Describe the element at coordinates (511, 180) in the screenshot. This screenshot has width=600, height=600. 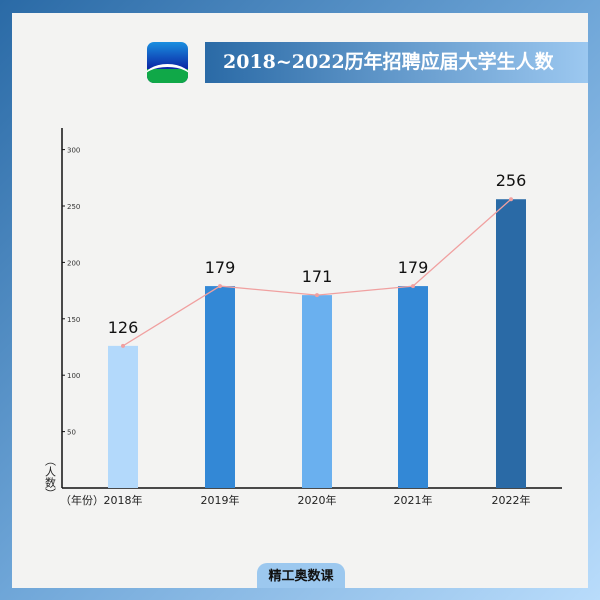
I see `data-label: 256` at that location.